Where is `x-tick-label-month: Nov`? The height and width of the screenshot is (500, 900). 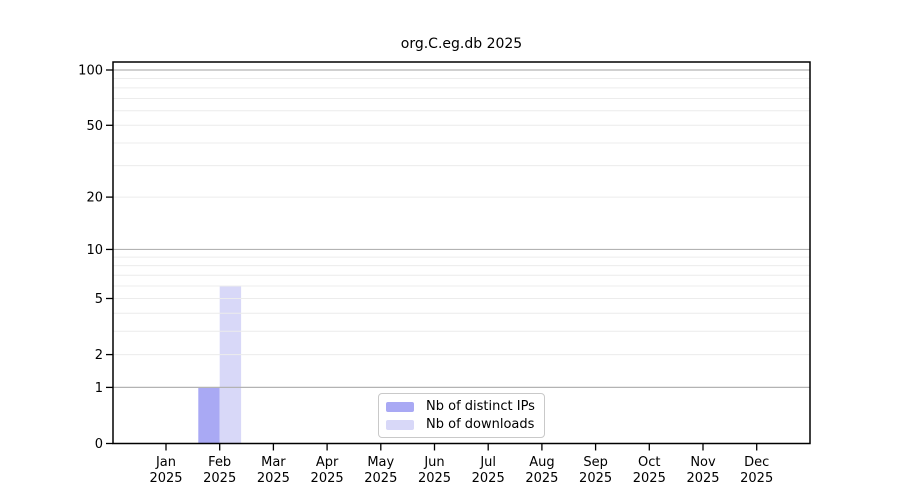 x-tick-label-month: Nov is located at coordinates (703, 462).